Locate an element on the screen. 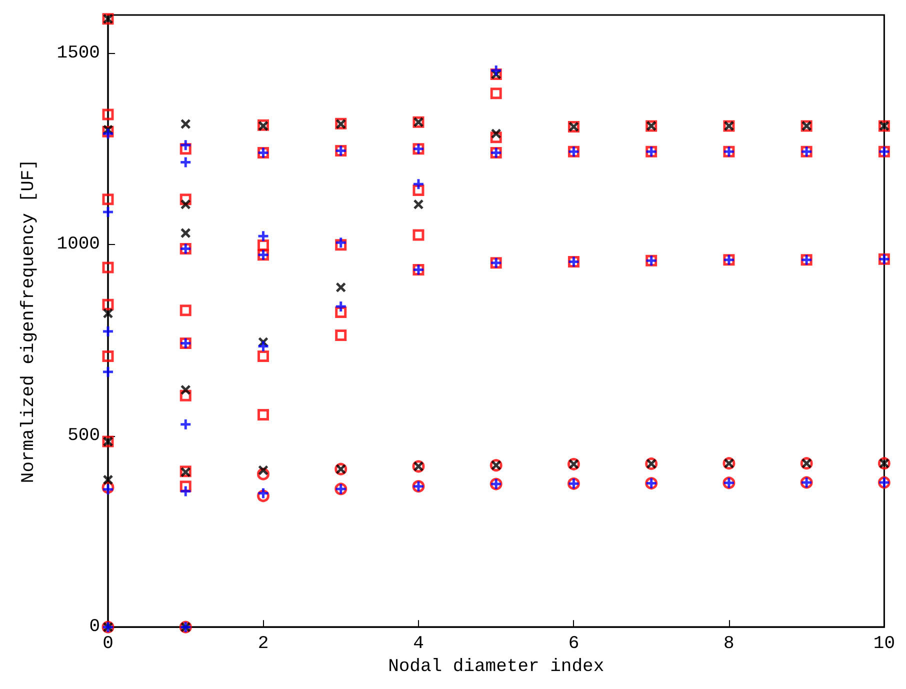 This screenshot has width=906, height=689. x-tick-label: 8 is located at coordinates (729, 644).